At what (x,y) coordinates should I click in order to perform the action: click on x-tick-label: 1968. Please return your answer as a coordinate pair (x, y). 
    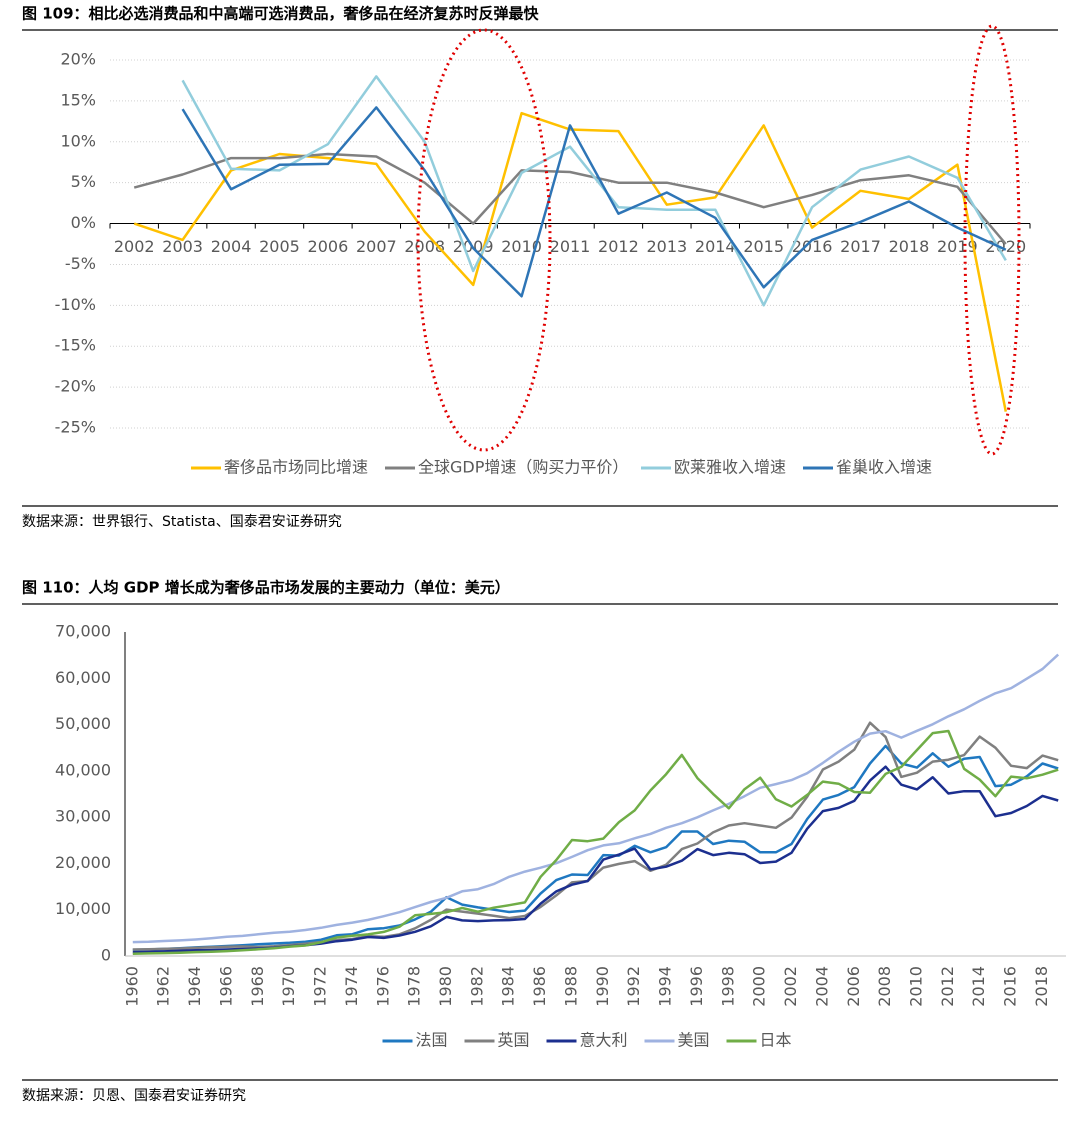
    Looking at the image, I should click on (257, 986).